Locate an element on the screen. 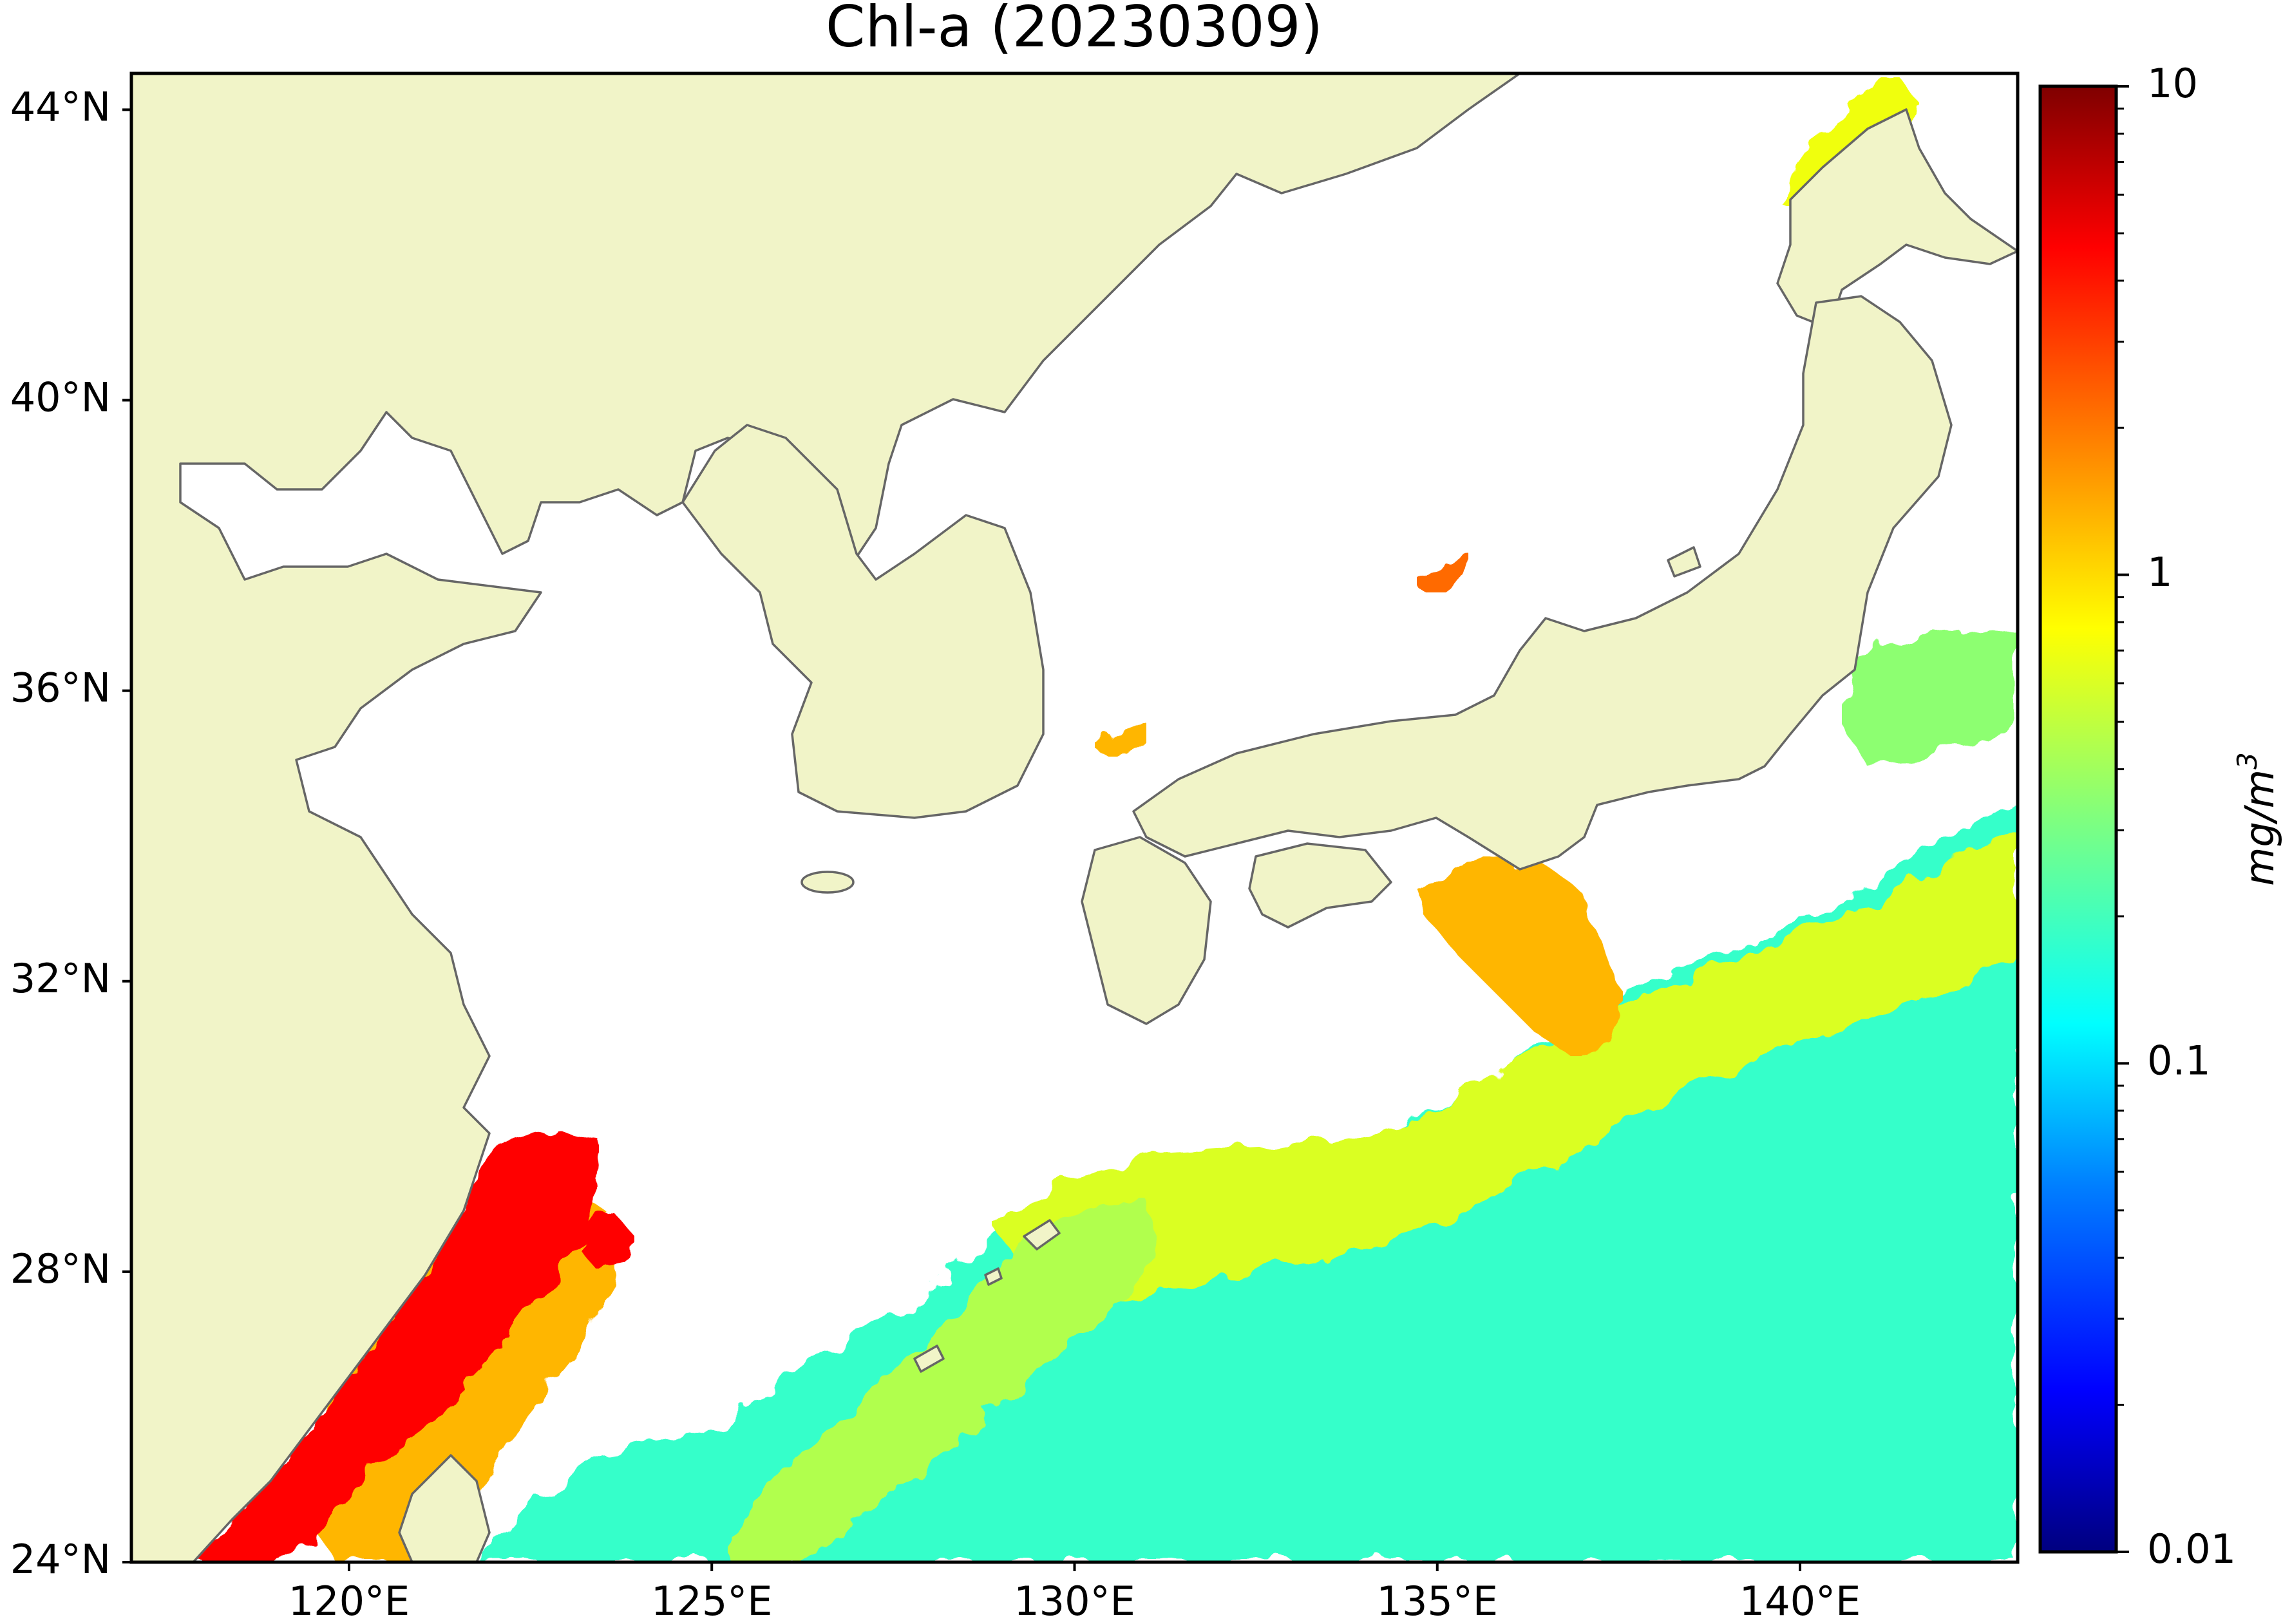 The width and height of the screenshot is (2283, 1624). lon-tick-label-135: 135°E is located at coordinates (1438, 1601).